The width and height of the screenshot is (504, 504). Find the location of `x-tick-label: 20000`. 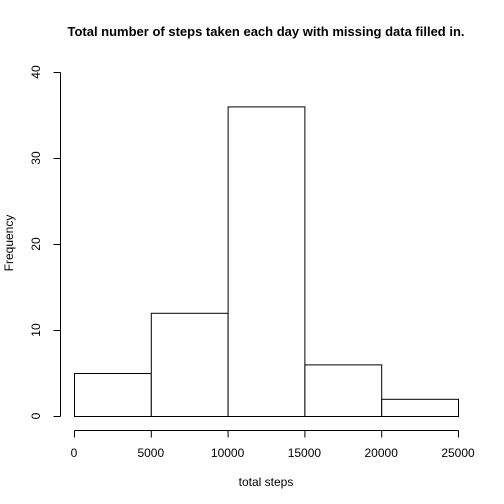

x-tick-label: 20000 is located at coordinates (382, 453).